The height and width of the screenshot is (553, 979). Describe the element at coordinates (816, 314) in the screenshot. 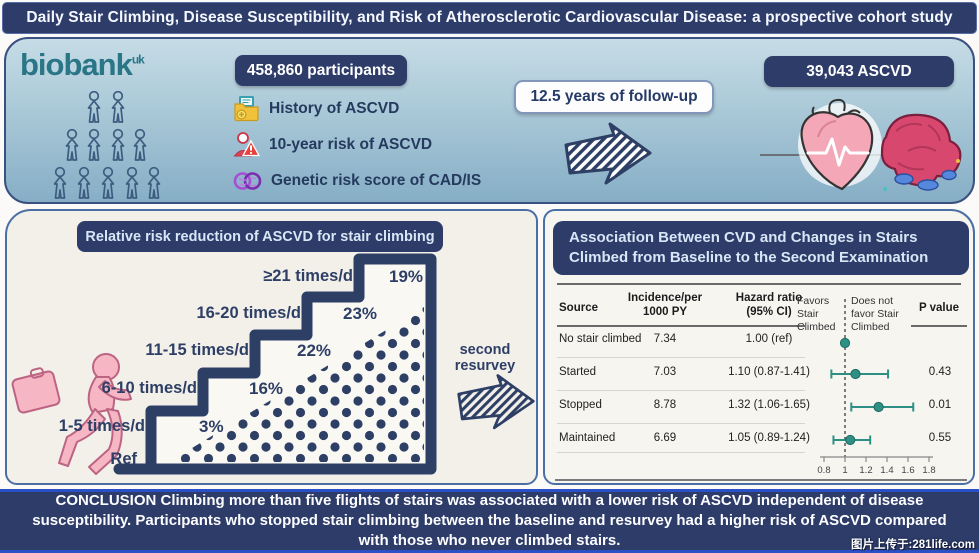

I see `favors-left-label: Favors Stair Climbed` at that location.